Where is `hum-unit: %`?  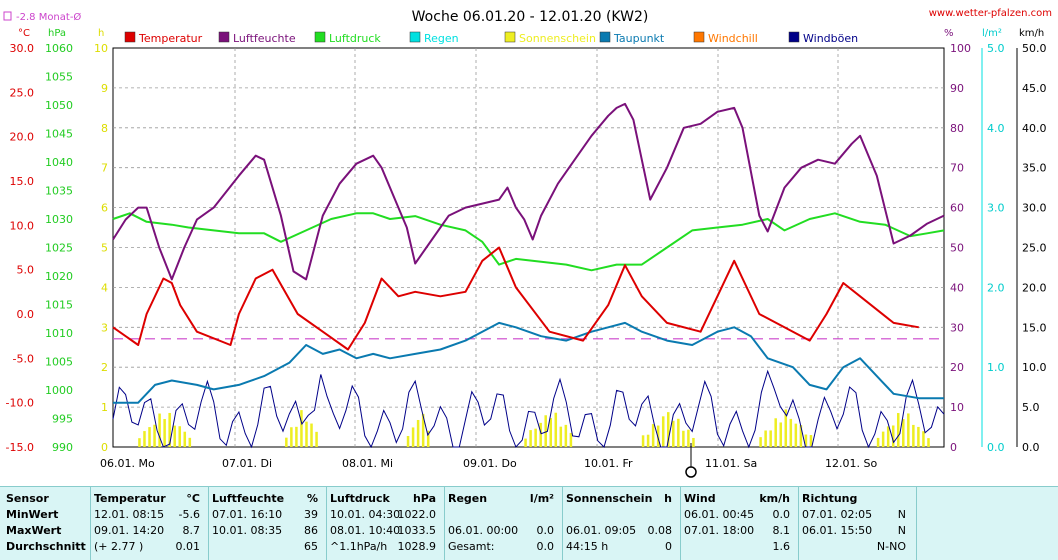
hum-unit: % is located at coordinates (949, 33).